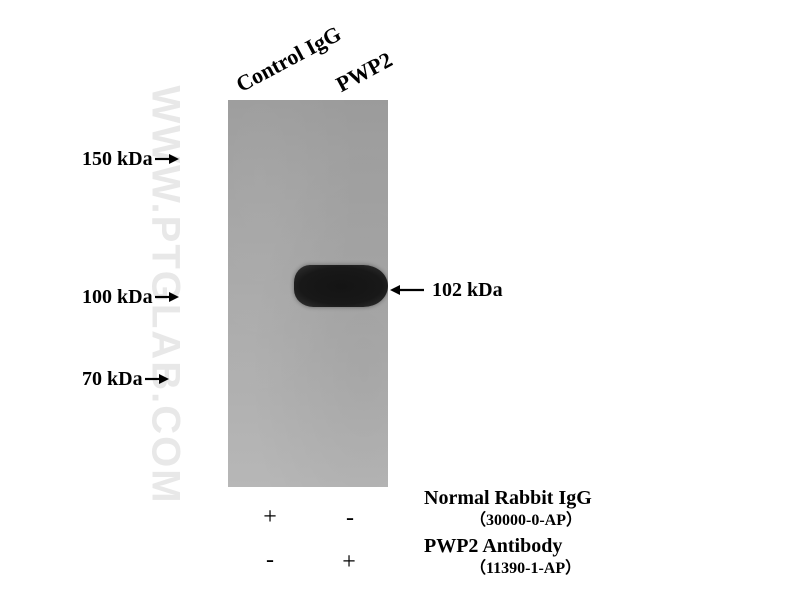  I want to click on legend-row2-lane2-sign: +, so click(349, 562).